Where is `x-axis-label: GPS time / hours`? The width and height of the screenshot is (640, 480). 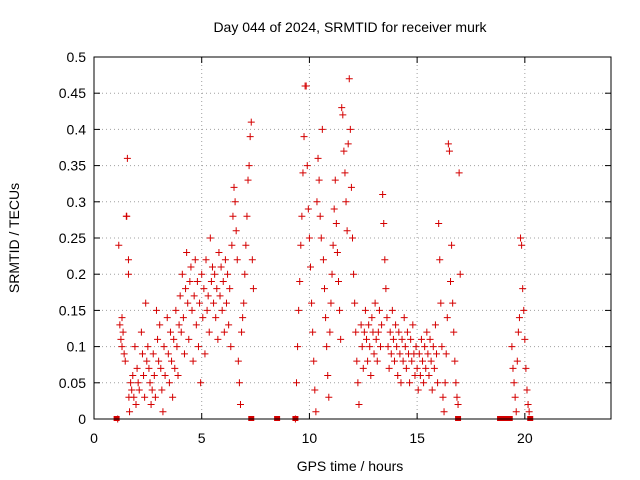
x-axis-label: GPS time / hours is located at coordinates (350, 466).